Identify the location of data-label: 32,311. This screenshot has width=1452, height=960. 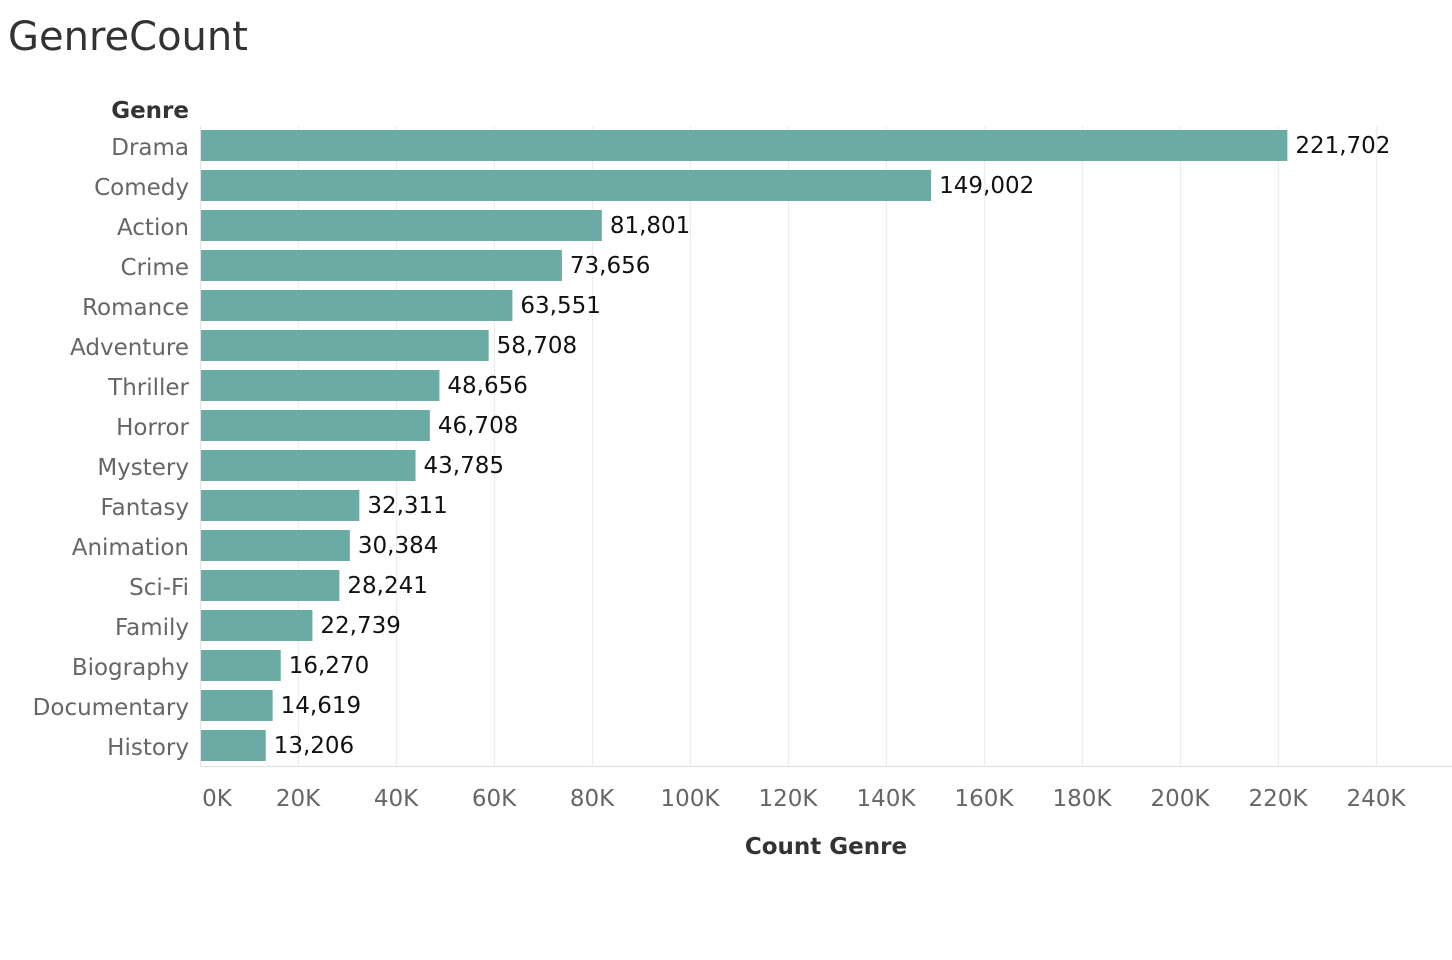
(407, 506).